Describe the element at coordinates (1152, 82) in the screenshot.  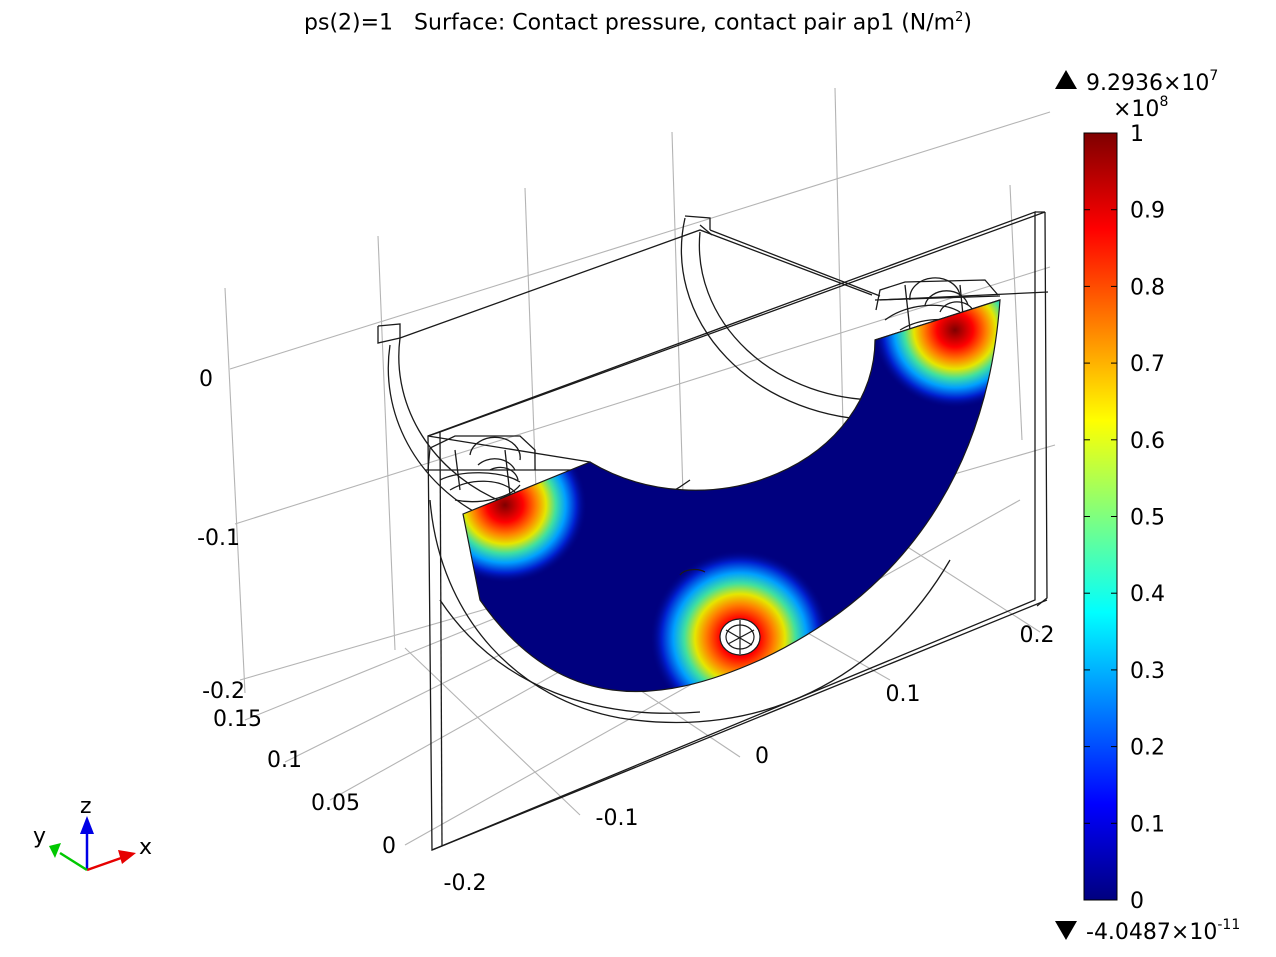
I see `colorbar-max-value: 9.2936×10⁷` at that location.